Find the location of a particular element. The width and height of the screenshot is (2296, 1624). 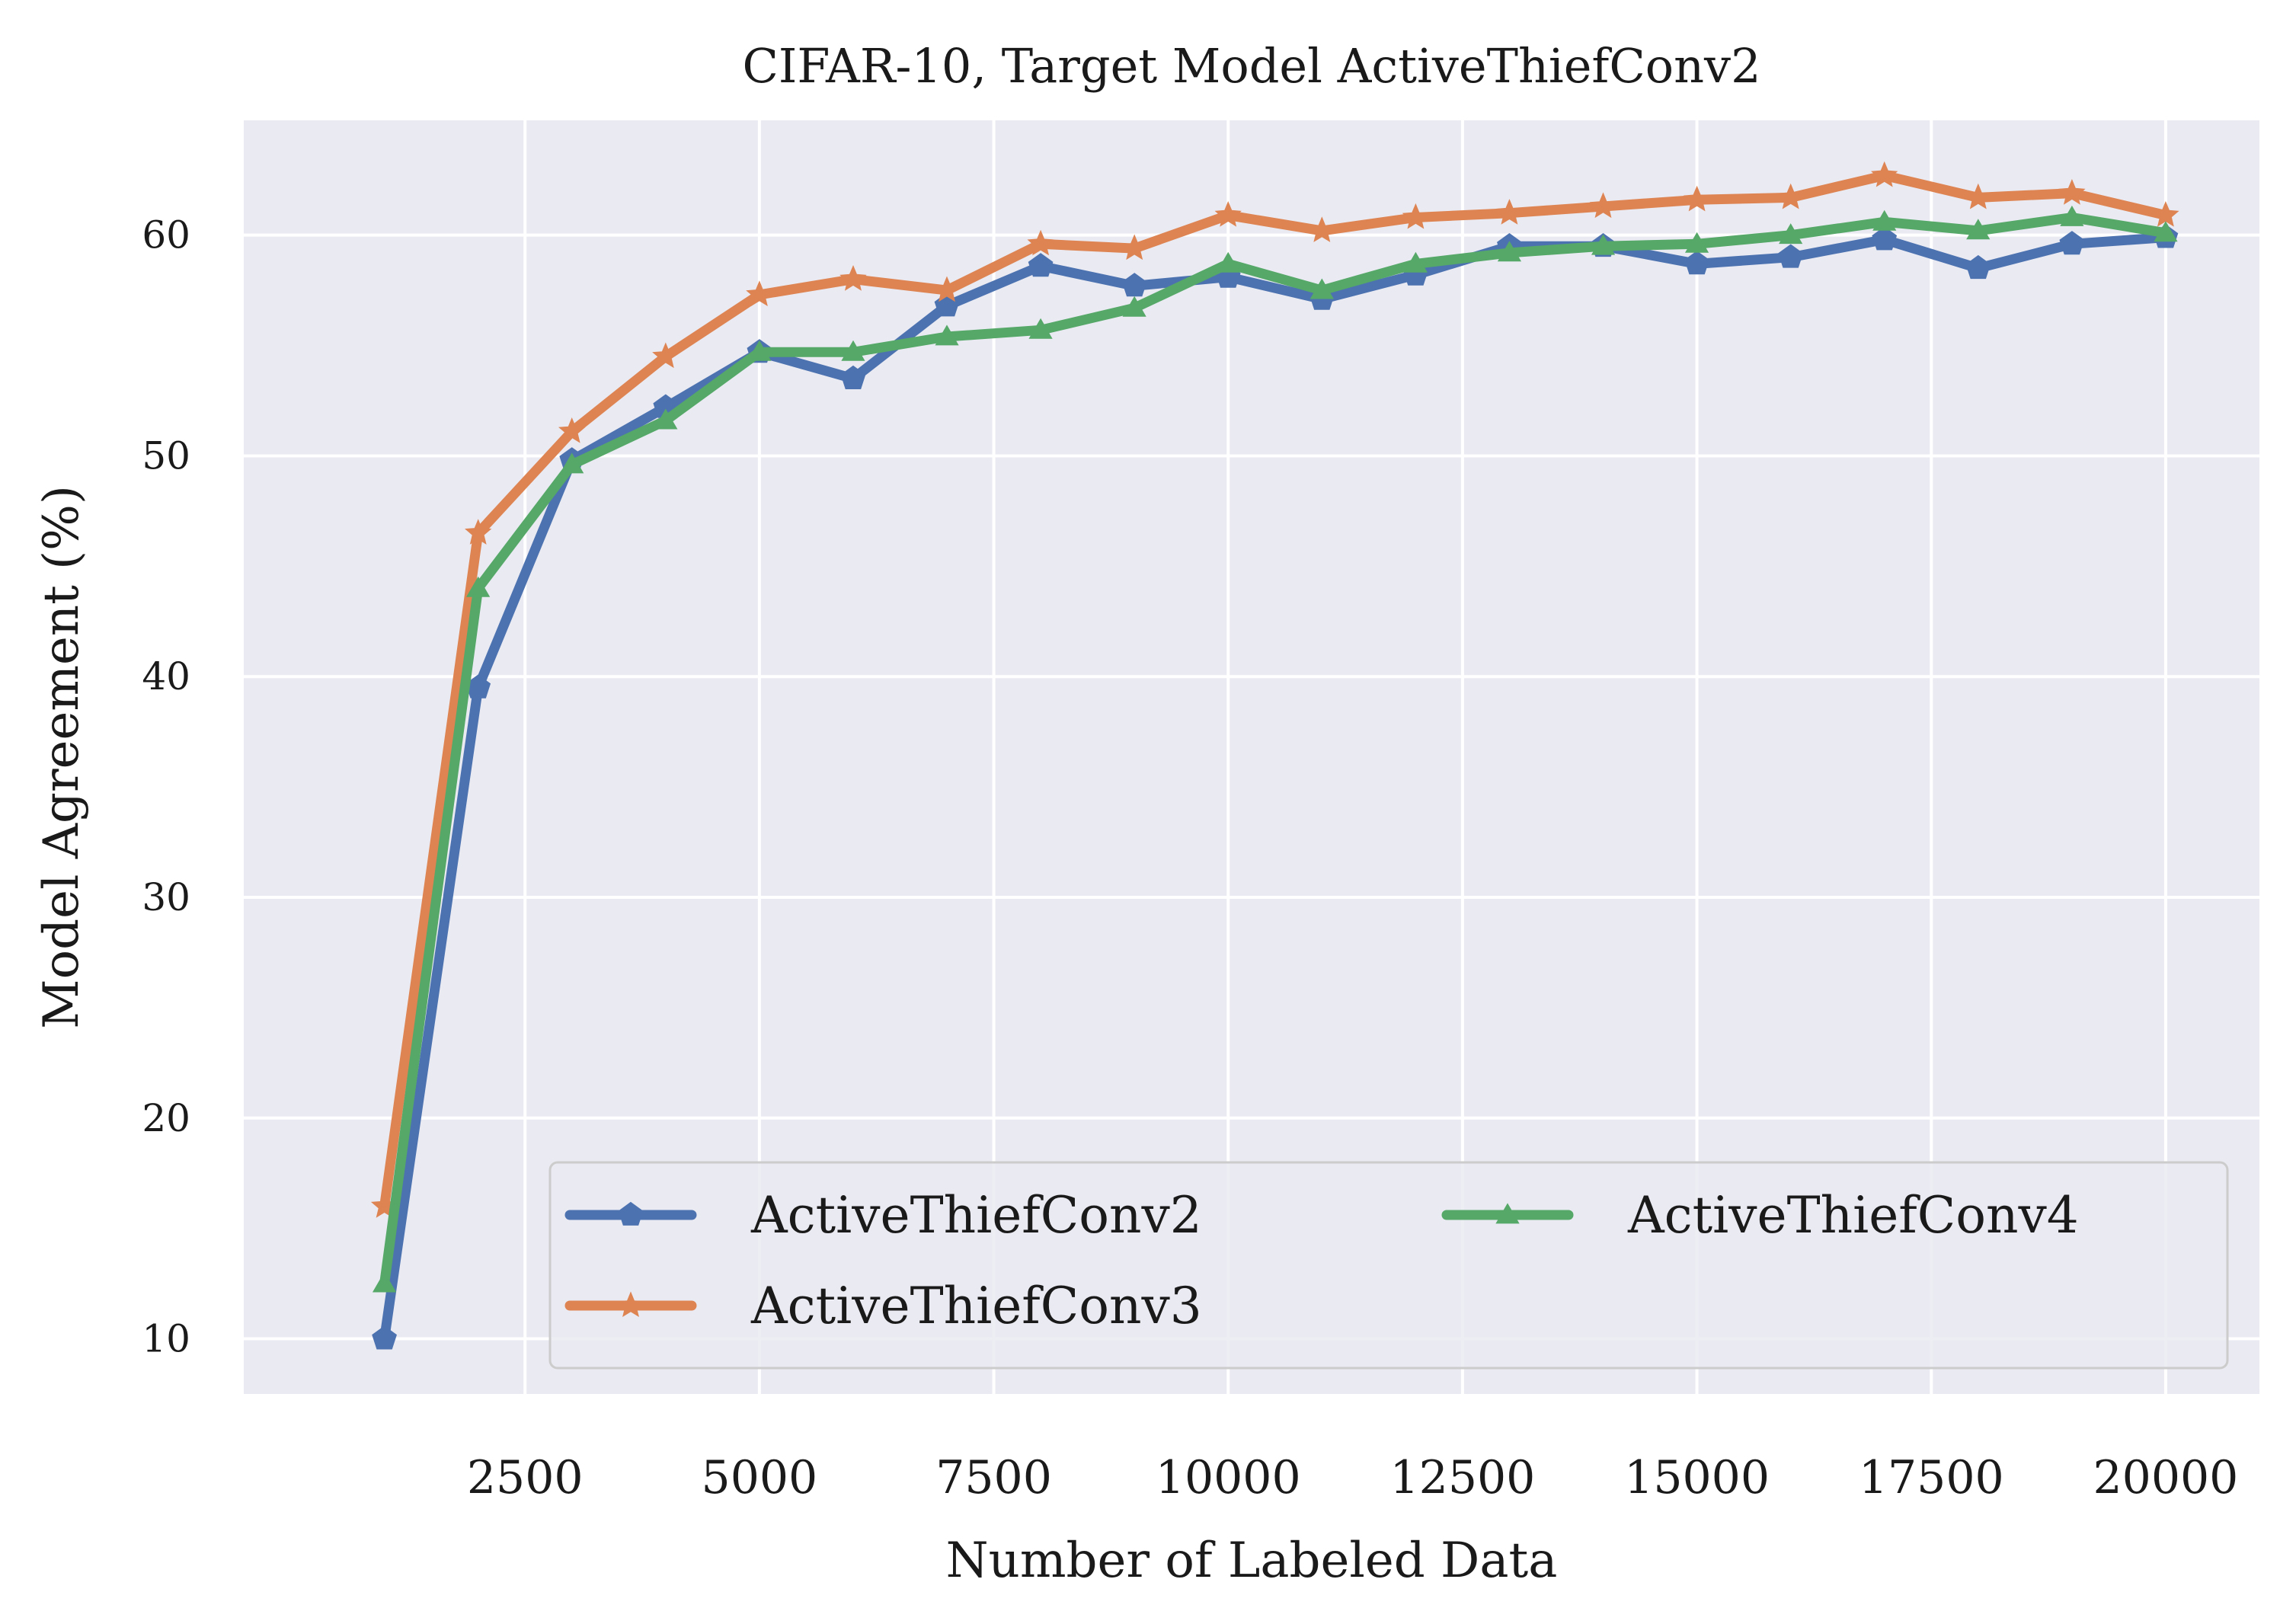

x-tick-label: 15000 is located at coordinates (1697, 1477).